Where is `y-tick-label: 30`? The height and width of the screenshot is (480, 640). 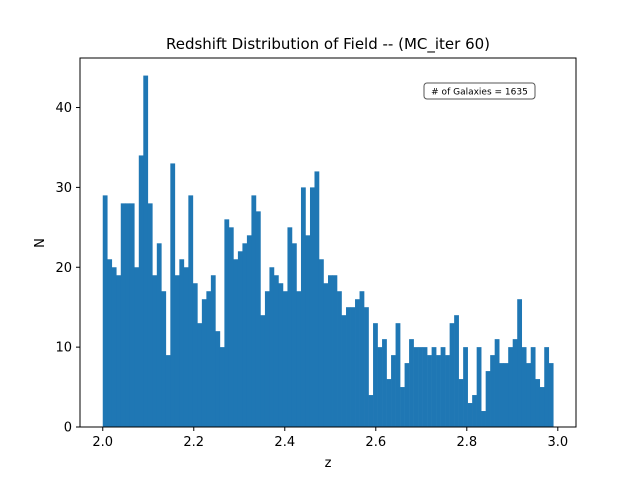 y-tick-label: 30 is located at coordinates (63, 188).